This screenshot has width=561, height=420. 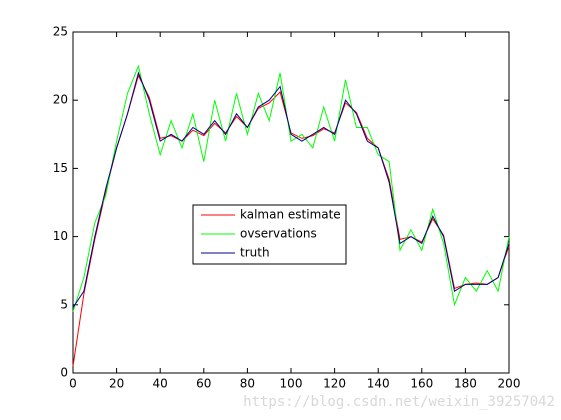 I want to click on x-tick-label: 180, so click(x=465, y=384).